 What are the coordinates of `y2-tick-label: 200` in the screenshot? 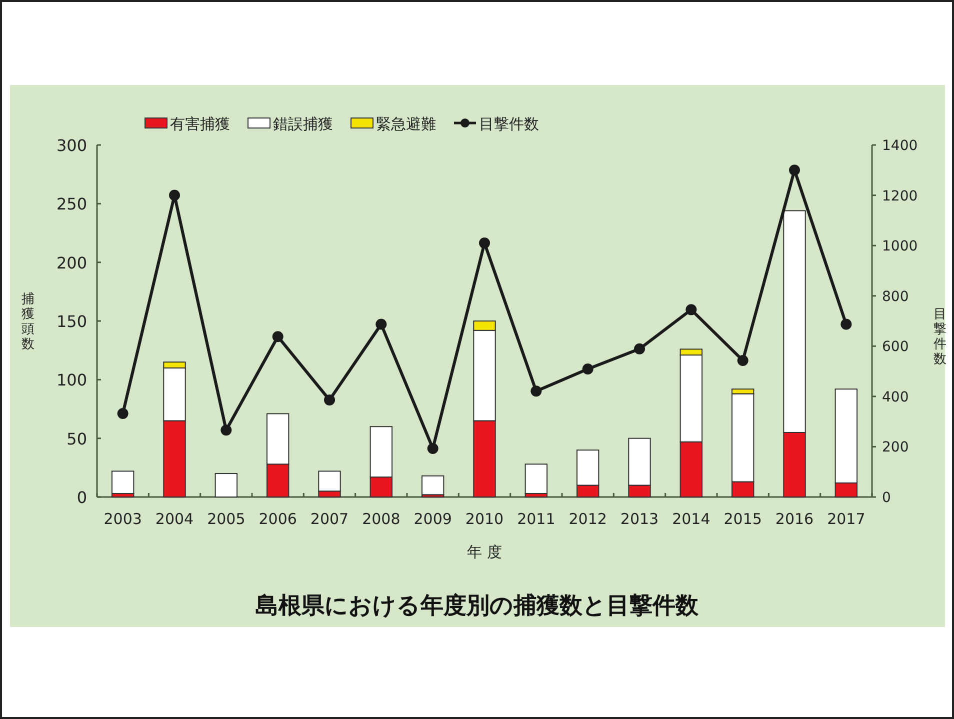 It's located at (895, 448).